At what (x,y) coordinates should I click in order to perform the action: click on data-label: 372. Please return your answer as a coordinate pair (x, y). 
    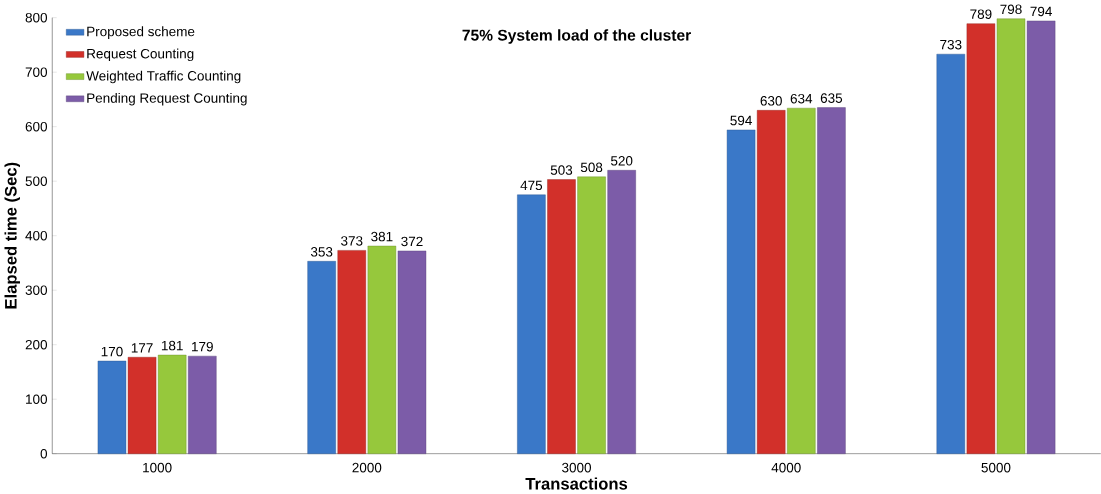
    Looking at the image, I should click on (412, 241).